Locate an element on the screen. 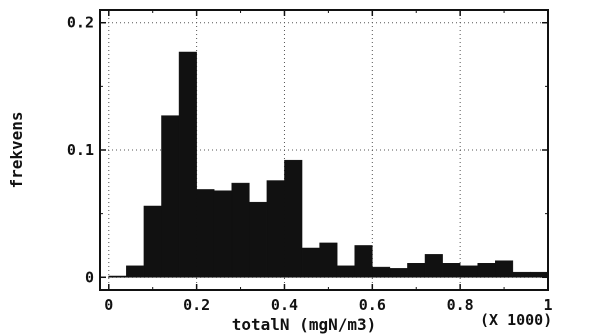  x-axis-label: totalN (mgN/m3) is located at coordinates (304, 324).